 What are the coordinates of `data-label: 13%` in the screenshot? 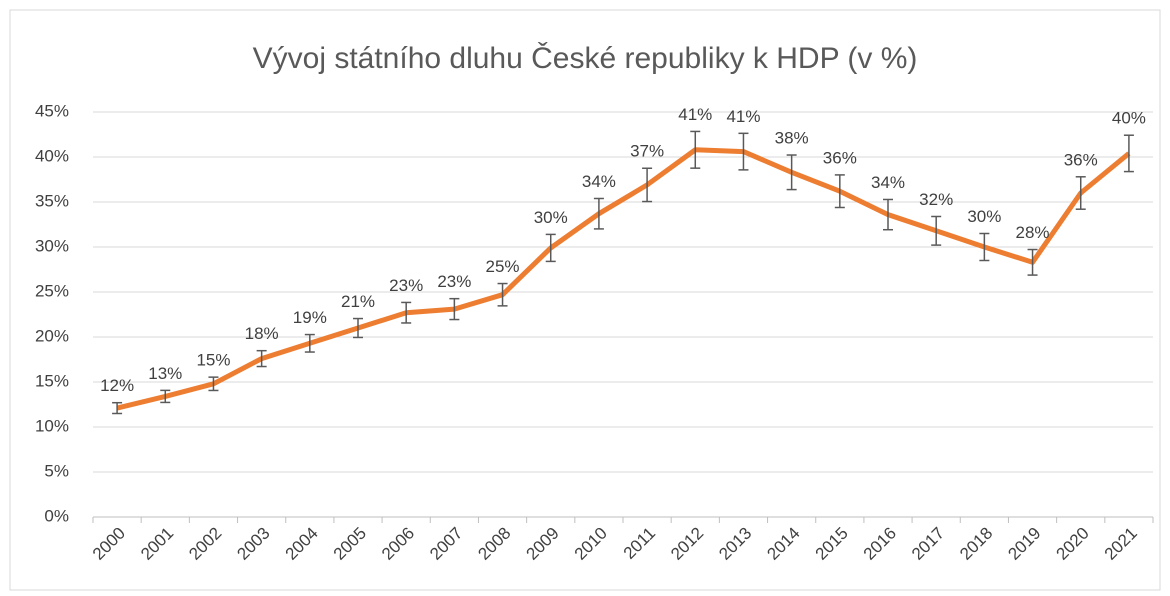 It's located at (165, 373).